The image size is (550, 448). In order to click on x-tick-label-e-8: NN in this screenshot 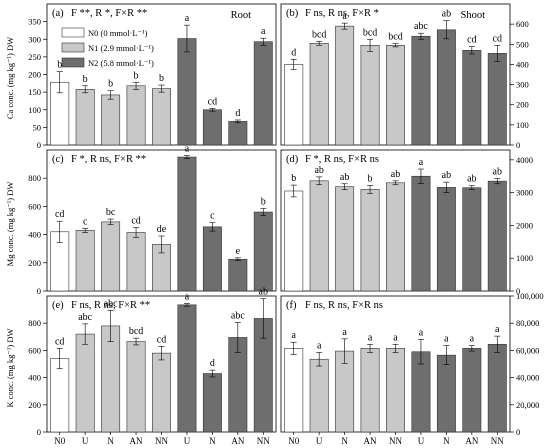, I will do `click(263, 441)`.